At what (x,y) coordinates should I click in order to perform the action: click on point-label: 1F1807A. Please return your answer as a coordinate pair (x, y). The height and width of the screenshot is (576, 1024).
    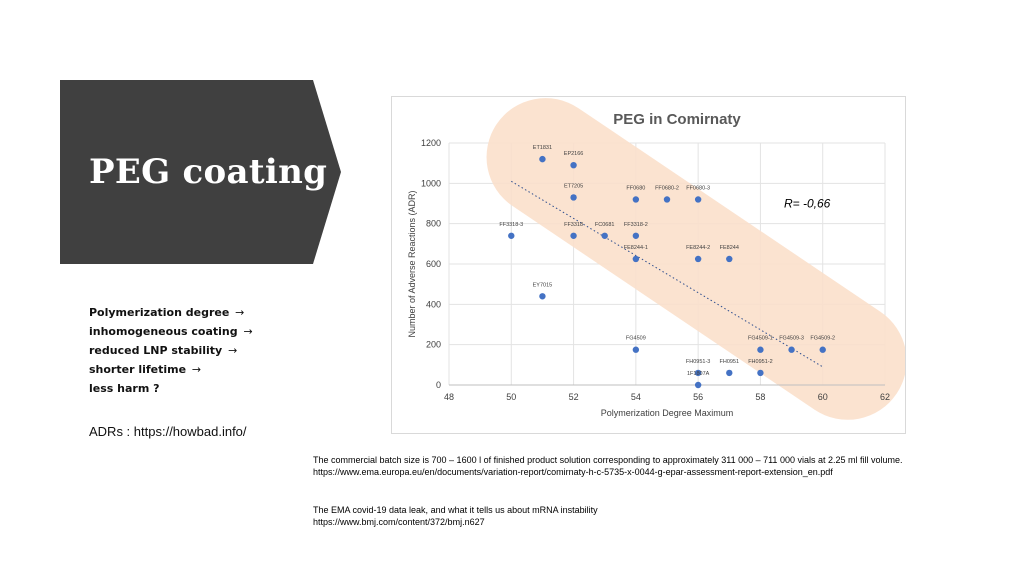
    Looking at the image, I should click on (698, 374).